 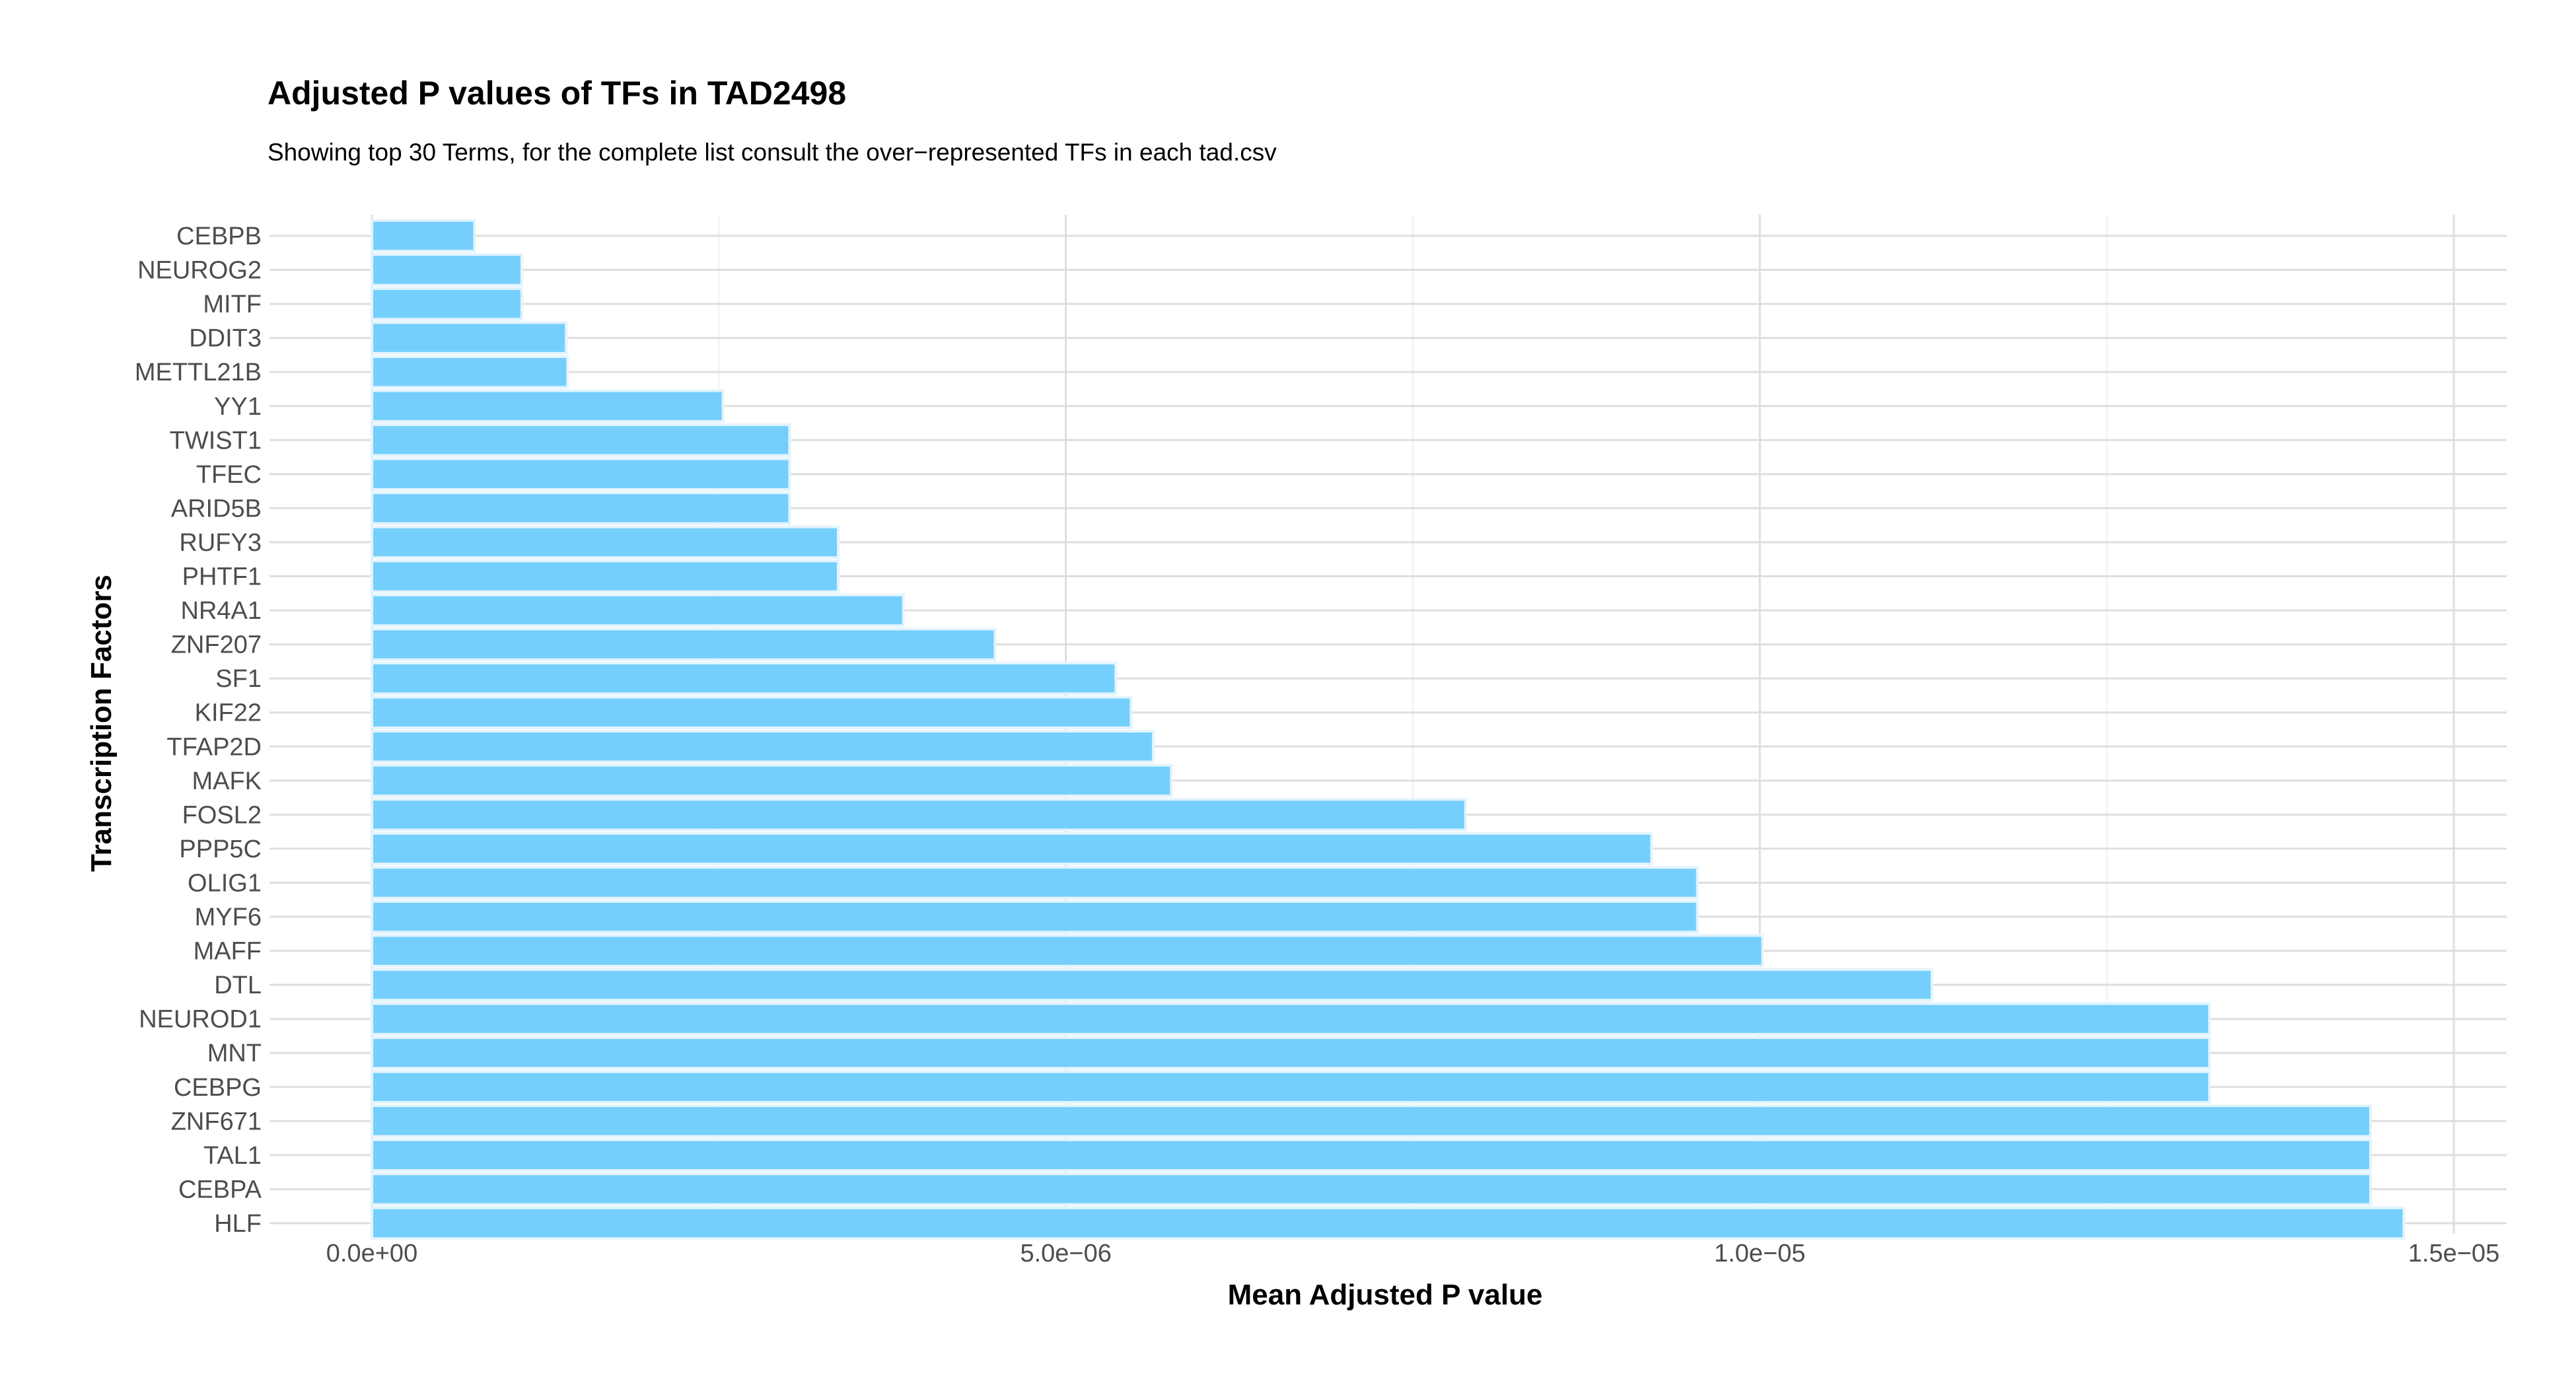 What do you see at coordinates (101, 723) in the screenshot?
I see `y-axis-title: Transcription Factors` at bounding box center [101, 723].